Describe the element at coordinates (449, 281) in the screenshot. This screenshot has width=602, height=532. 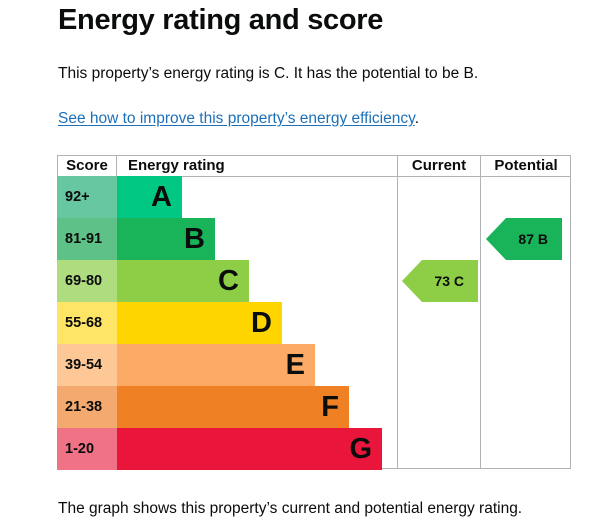
I see `current-rating-label: 73 C` at that location.